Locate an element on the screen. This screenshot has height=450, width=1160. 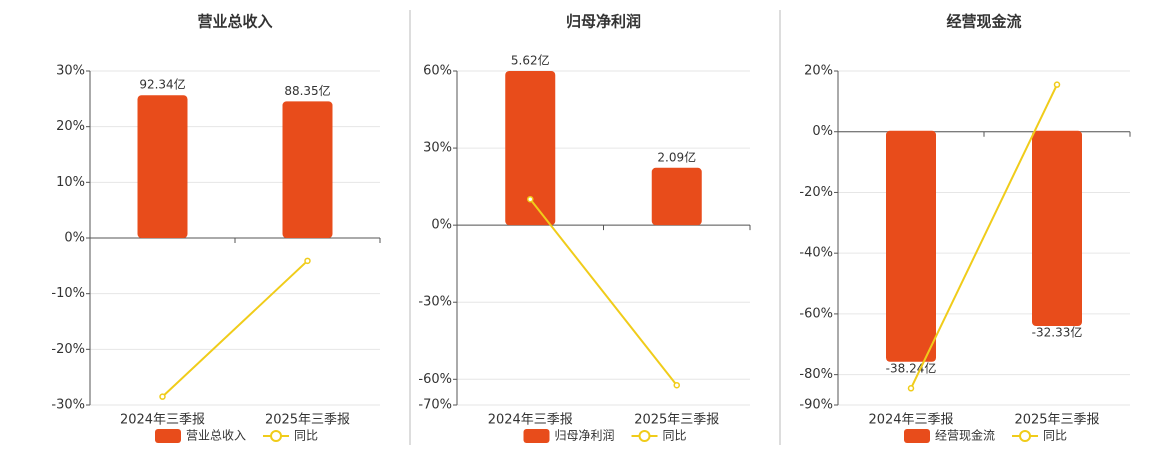
chart-title: 经营现金流 is located at coordinates (983, 22).